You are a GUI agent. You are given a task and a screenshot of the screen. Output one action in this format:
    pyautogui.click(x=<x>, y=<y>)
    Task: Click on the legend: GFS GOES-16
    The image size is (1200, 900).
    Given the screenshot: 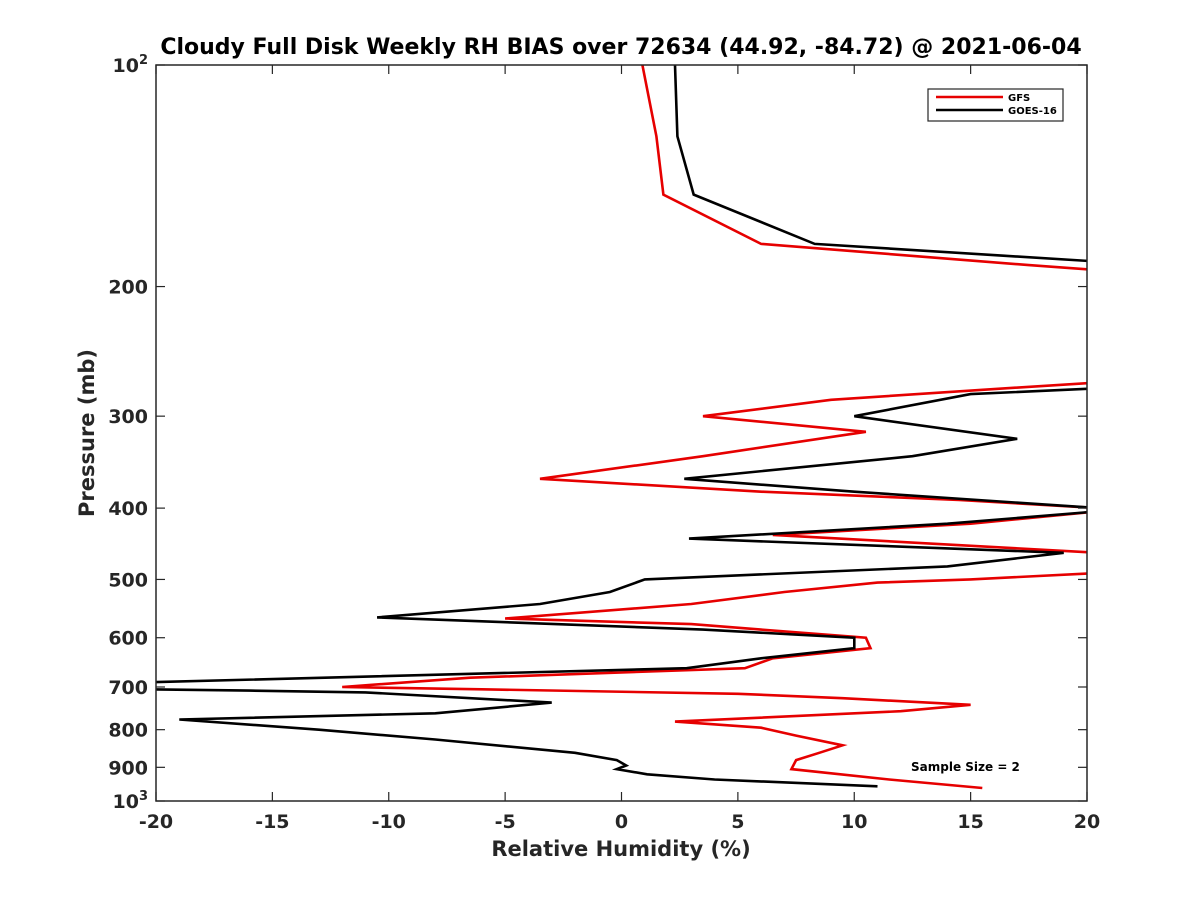 What is the action you would take?
    pyautogui.click(x=995, y=105)
    